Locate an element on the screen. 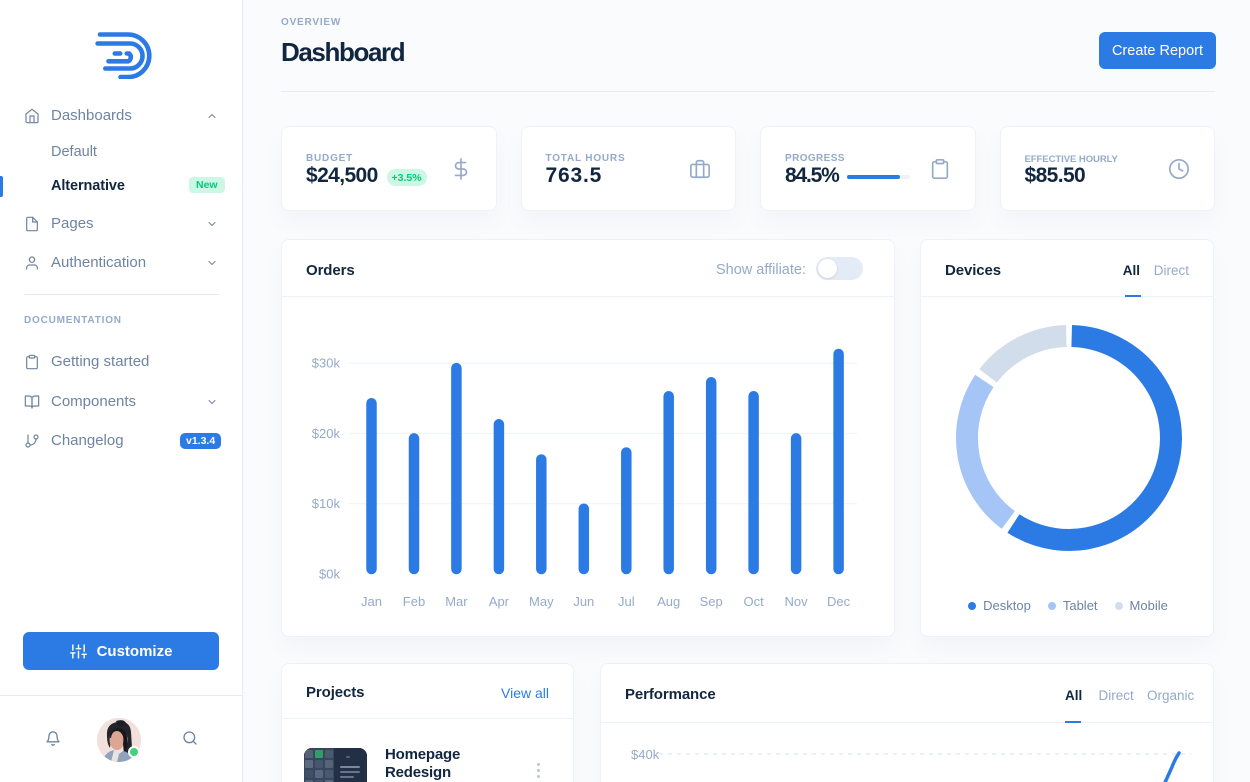 The height and width of the screenshot is (782, 1250). svg-text: Mar is located at coordinates (456, 601).